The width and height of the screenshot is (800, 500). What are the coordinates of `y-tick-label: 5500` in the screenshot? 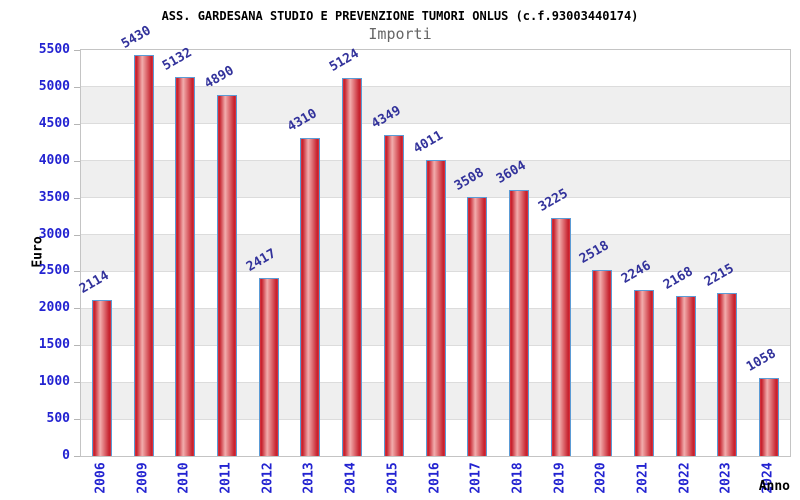 It's located at (54, 49).